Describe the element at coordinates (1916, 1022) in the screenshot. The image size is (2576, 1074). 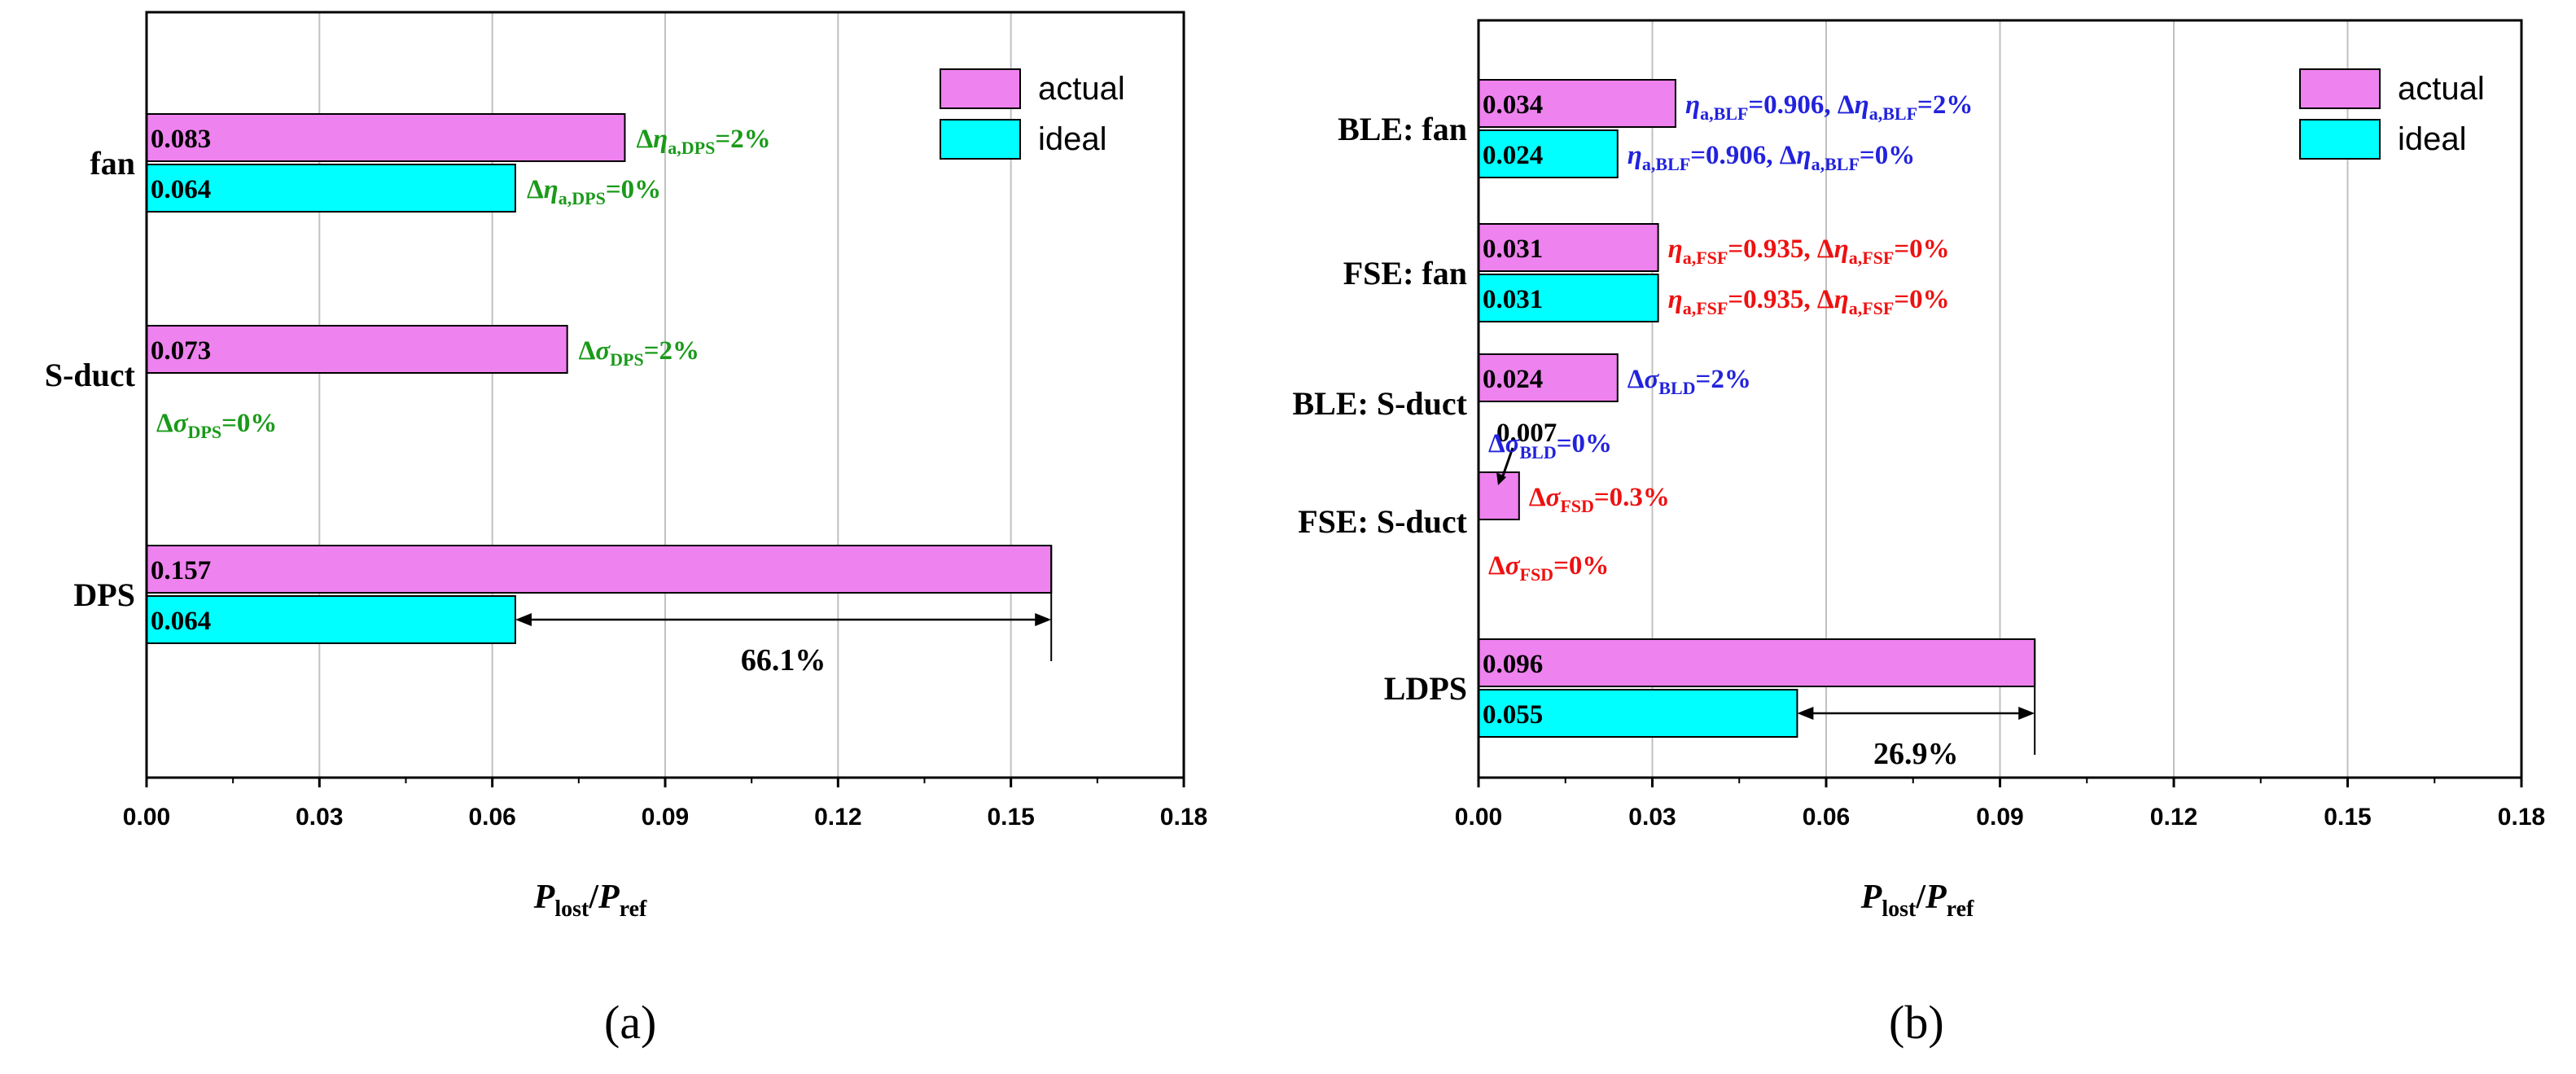
I see `panel-label: (b)` at that location.